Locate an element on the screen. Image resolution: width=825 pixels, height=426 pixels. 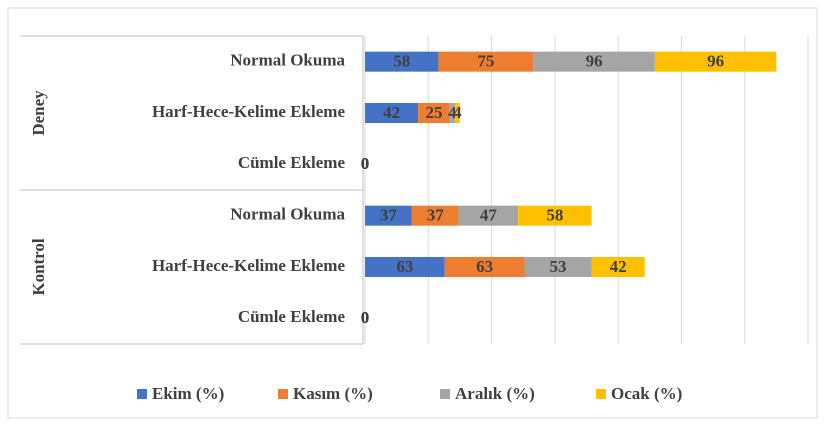
legend-label: Kasım (%) is located at coordinates (333, 393).